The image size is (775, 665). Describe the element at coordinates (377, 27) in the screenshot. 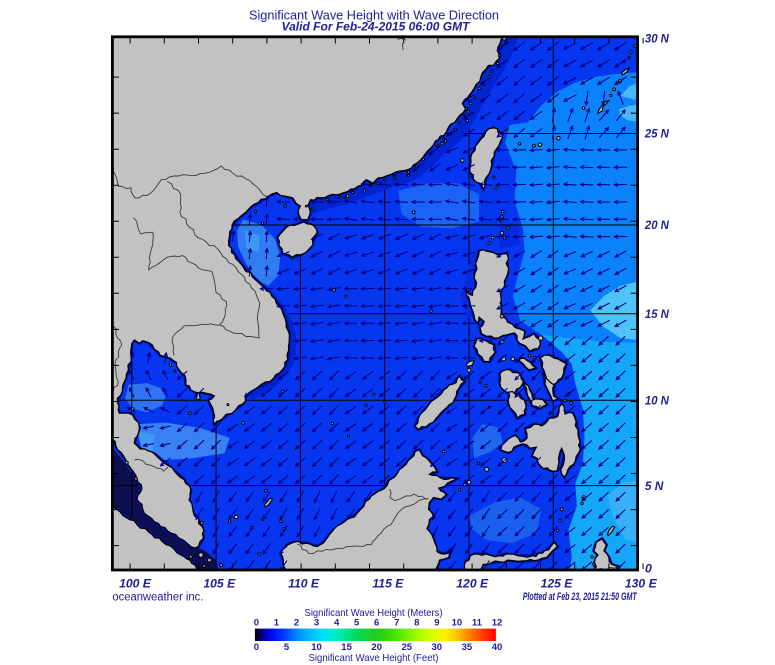

I see `svg-text:Valid For Feb-24-2015 06:00 GM: Valid For Feb-24-2015 06:00 GMT` at that location.